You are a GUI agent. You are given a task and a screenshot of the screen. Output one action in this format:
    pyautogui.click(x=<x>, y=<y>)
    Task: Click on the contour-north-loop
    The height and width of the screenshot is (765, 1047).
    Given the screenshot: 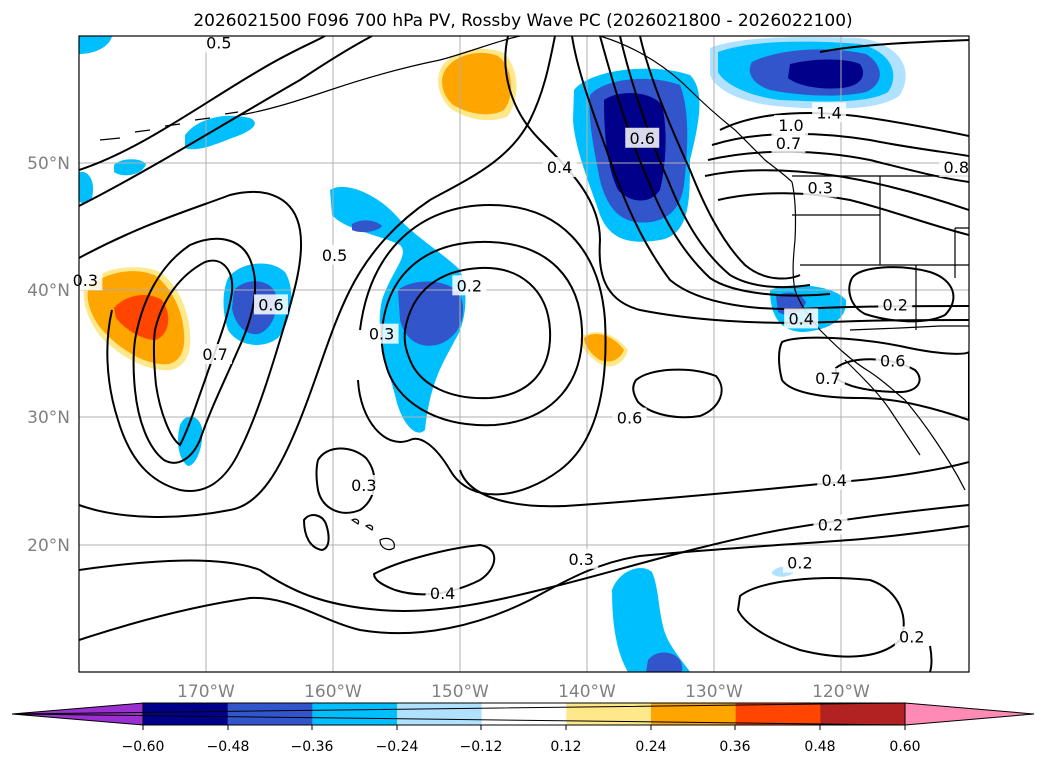 What is the action you would take?
    pyautogui.click(x=191, y=341)
    